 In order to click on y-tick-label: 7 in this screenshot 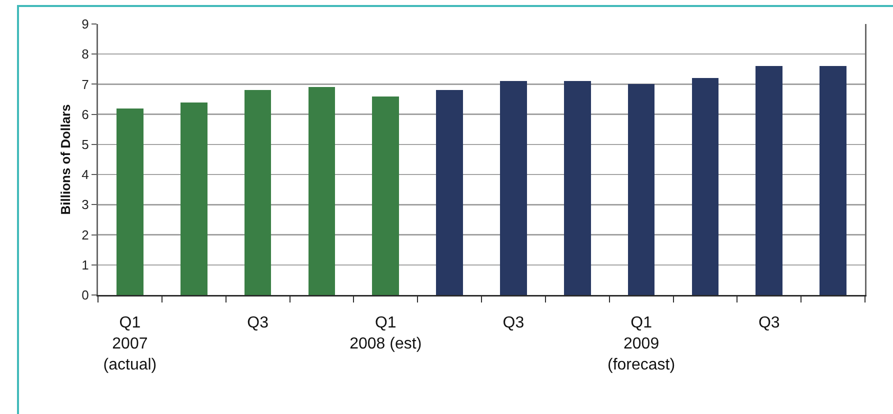, I will do `click(85, 84)`.